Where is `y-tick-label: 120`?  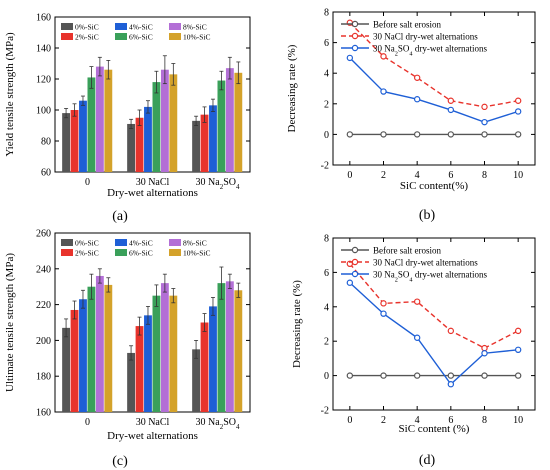
y-tick-label: 120 is located at coordinates (43, 80).